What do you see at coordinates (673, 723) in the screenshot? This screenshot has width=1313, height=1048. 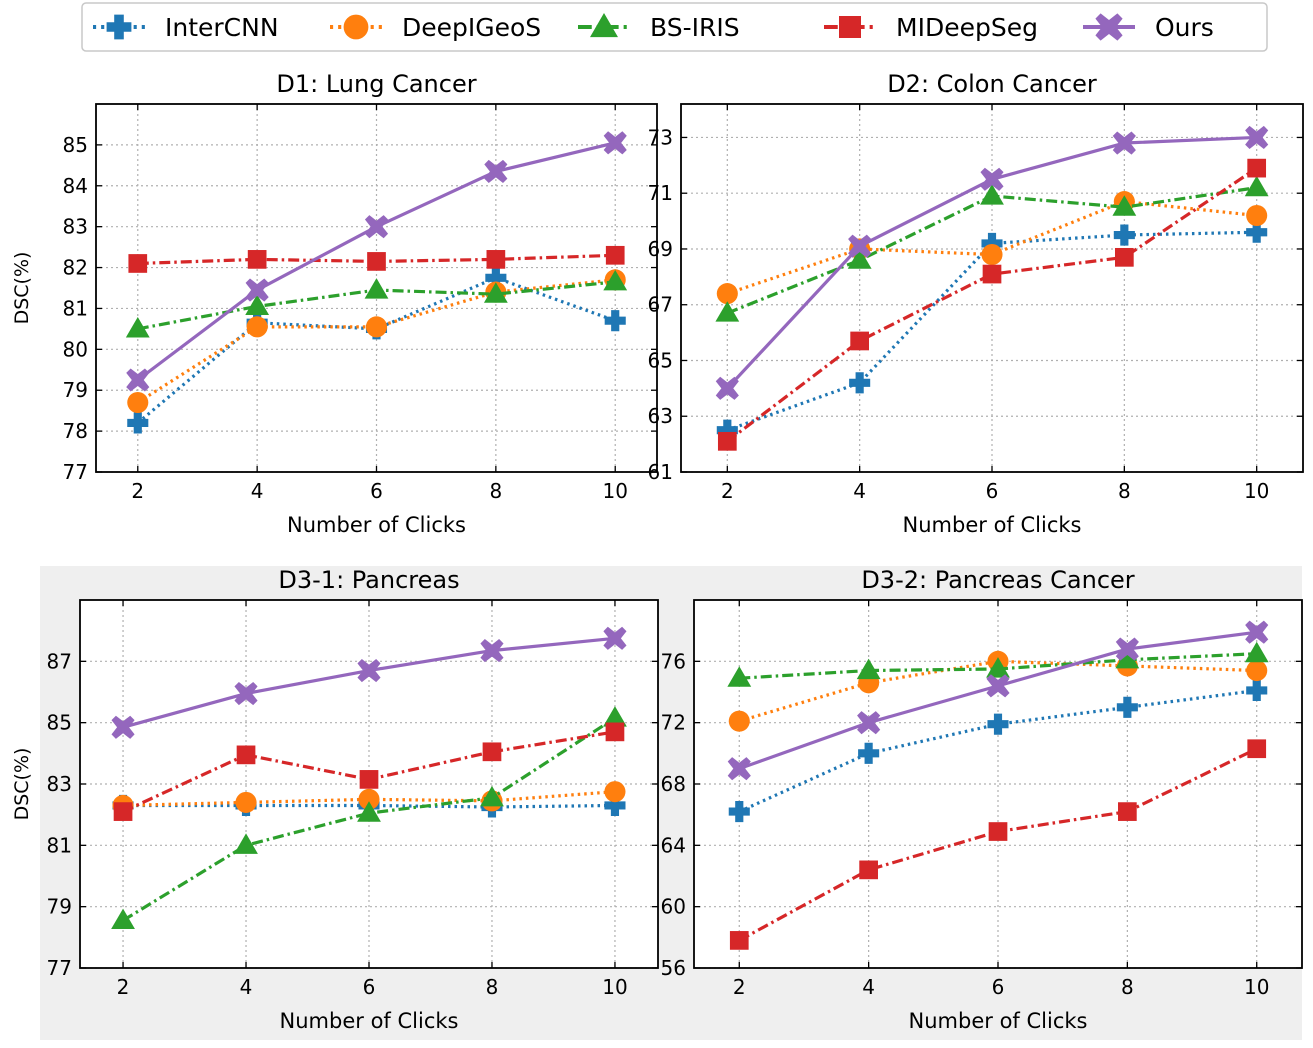 I see `y-tick-label: 72` at bounding box center [673, 723].